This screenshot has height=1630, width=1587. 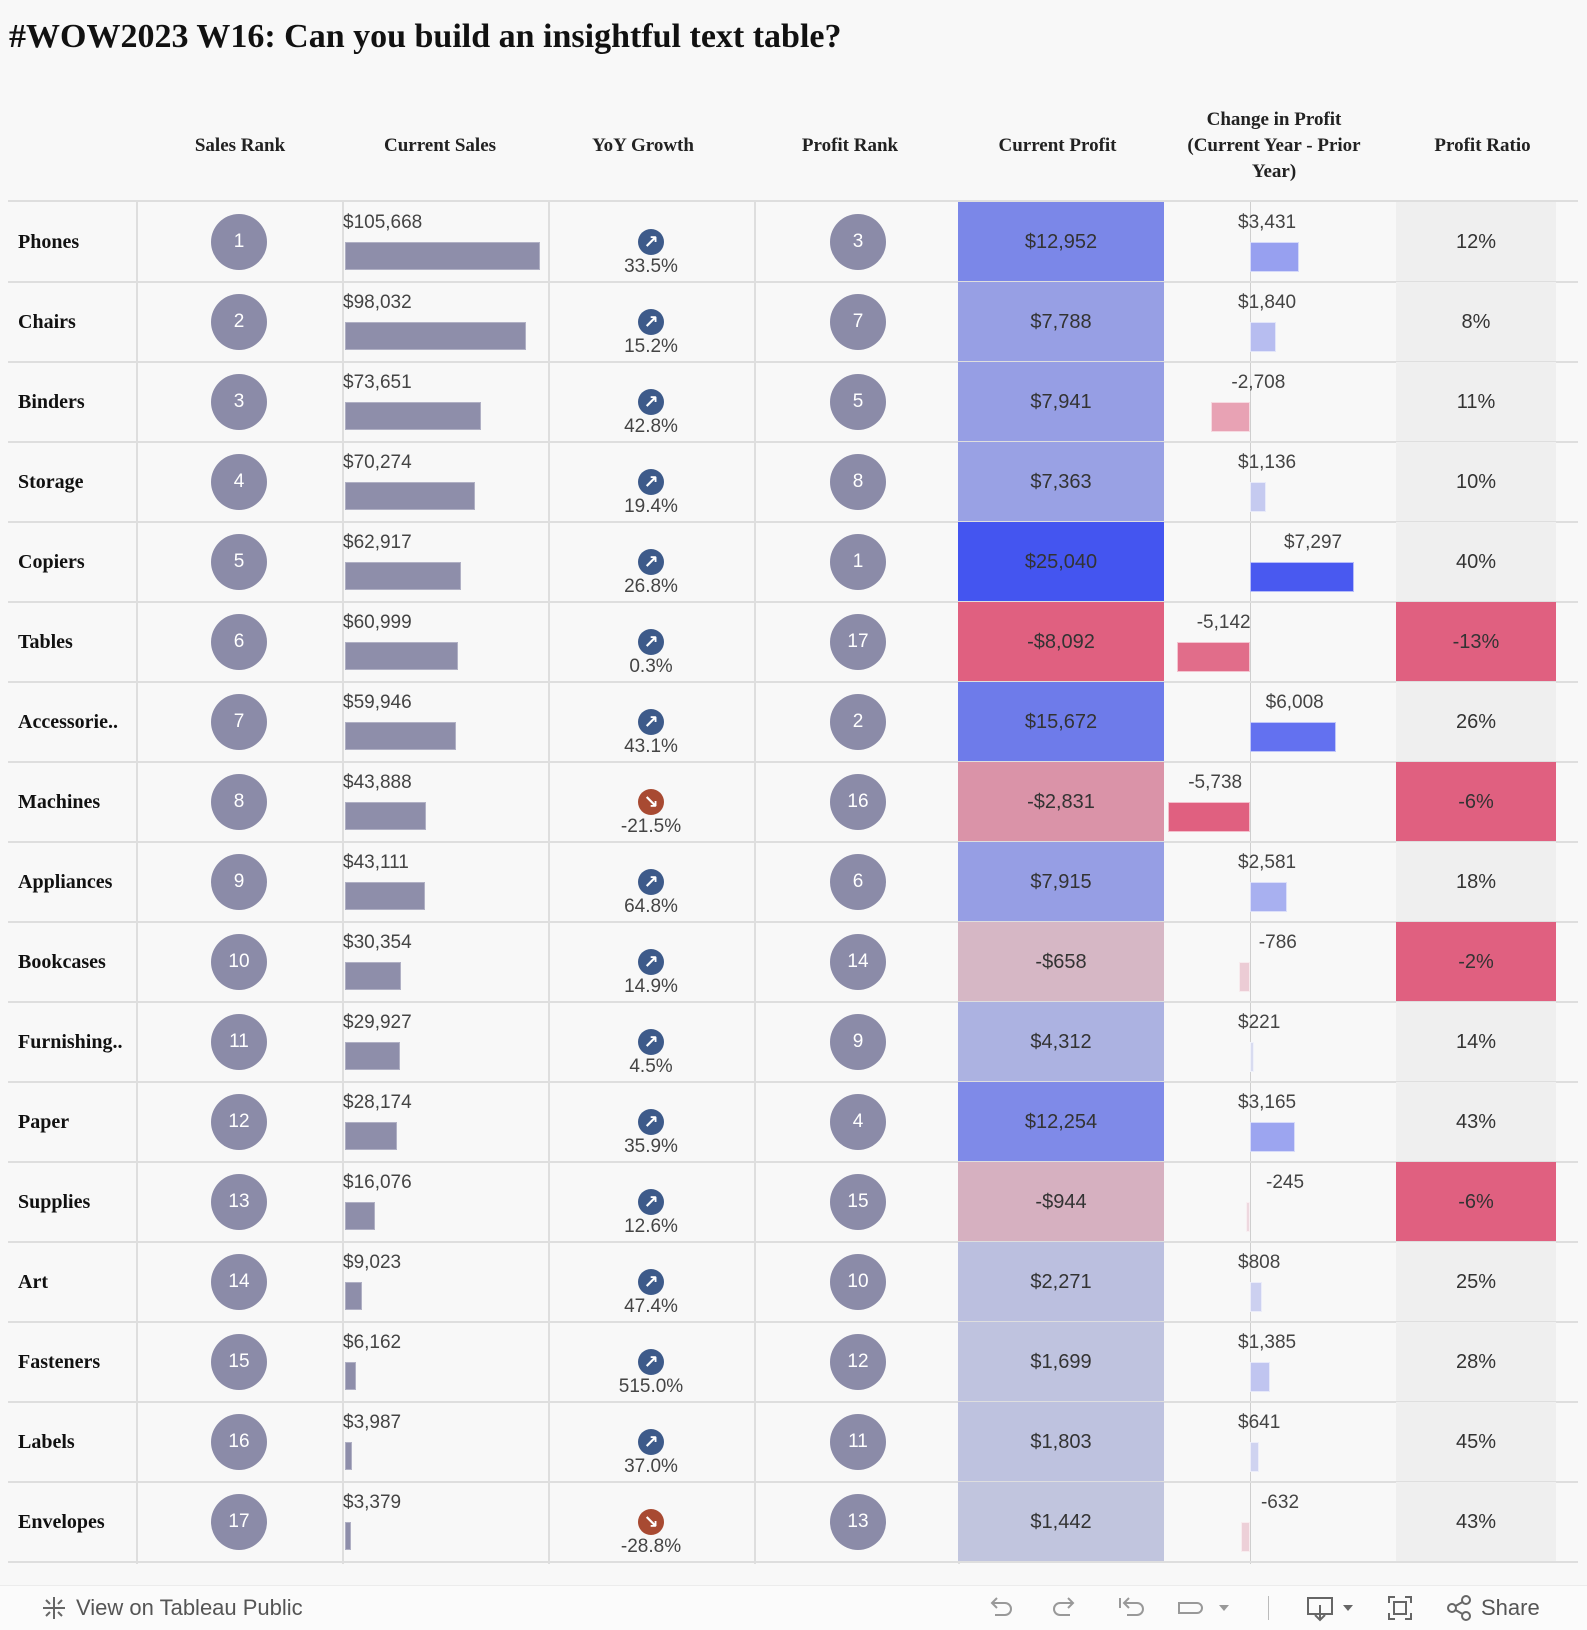 I want to click on profit-rank-circle: 9, so click(x=858, y=1042).